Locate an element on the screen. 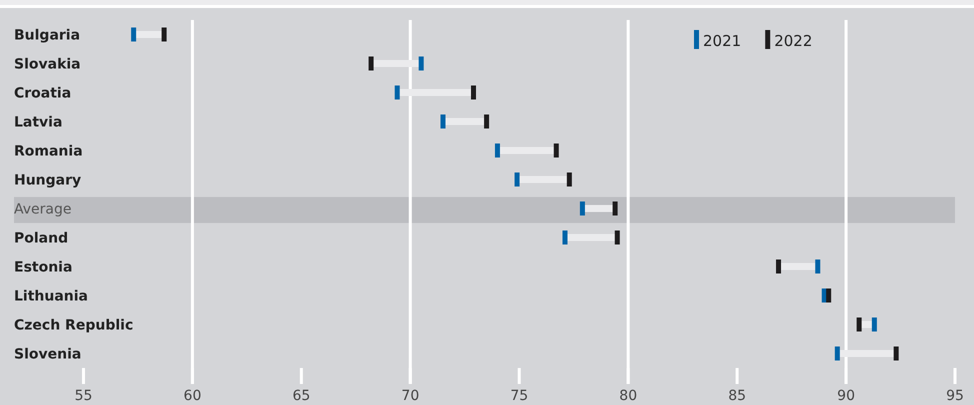  x-tick-label: 60 is located at coordinates (193, 396).